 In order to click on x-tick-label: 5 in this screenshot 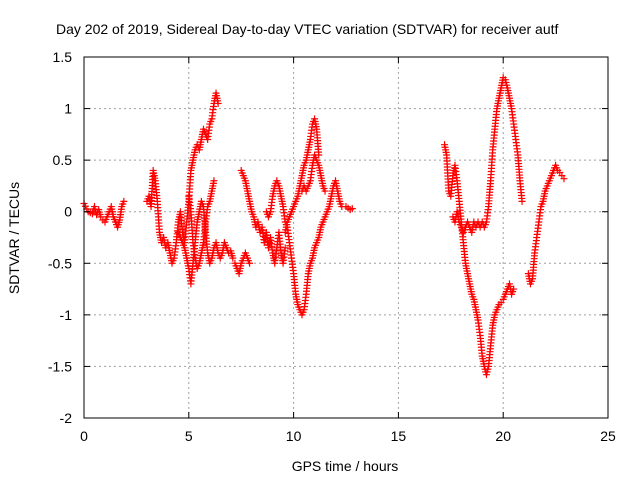, I will do `click(189, 436)`.